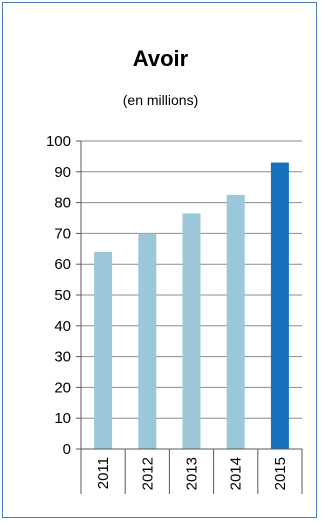  I want to click on y-tick-label: 60, so click(62, 264).